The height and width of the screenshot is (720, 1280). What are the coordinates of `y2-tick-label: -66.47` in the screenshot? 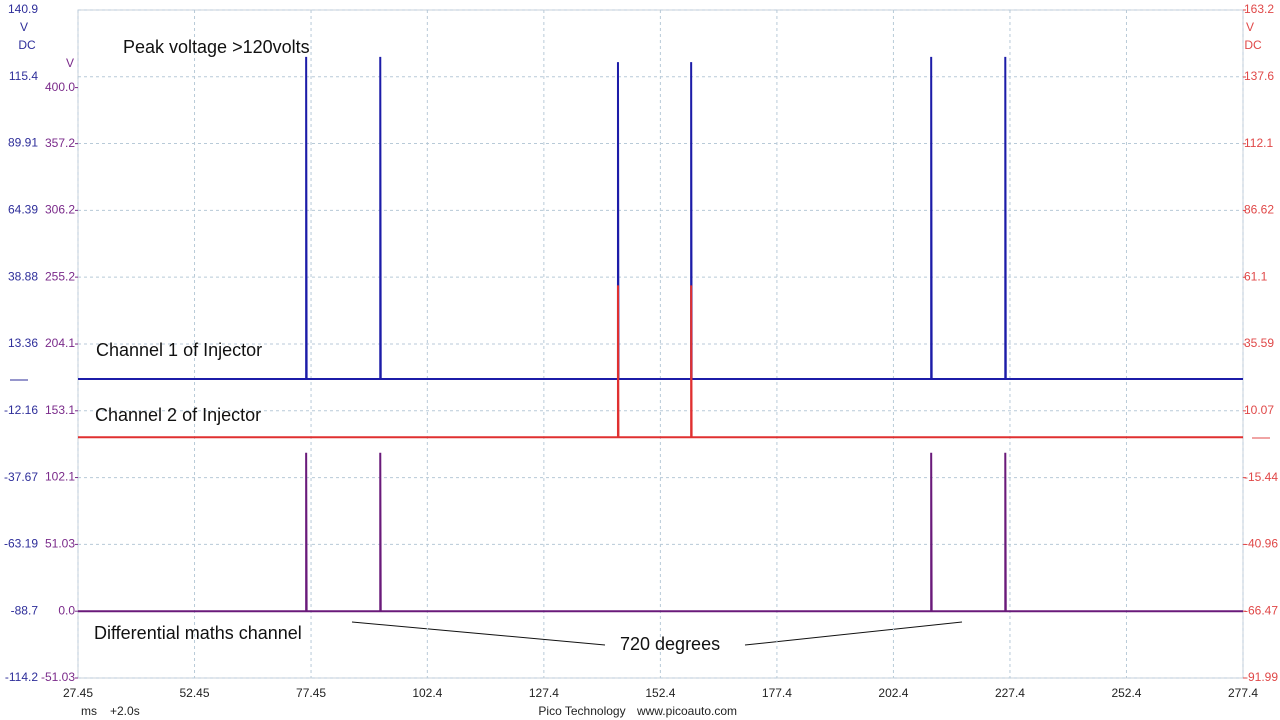 It's located at (1261, 610).